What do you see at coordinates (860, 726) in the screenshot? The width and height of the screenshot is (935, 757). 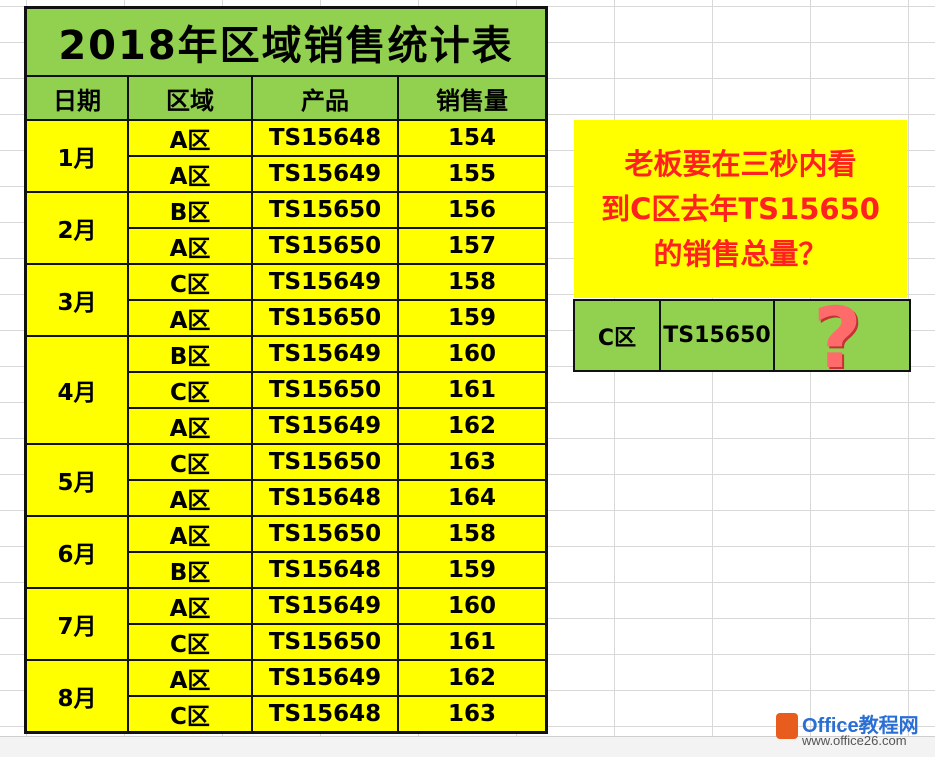 I see `watermark-main: Office教程网` at bounding box center [860, 726].